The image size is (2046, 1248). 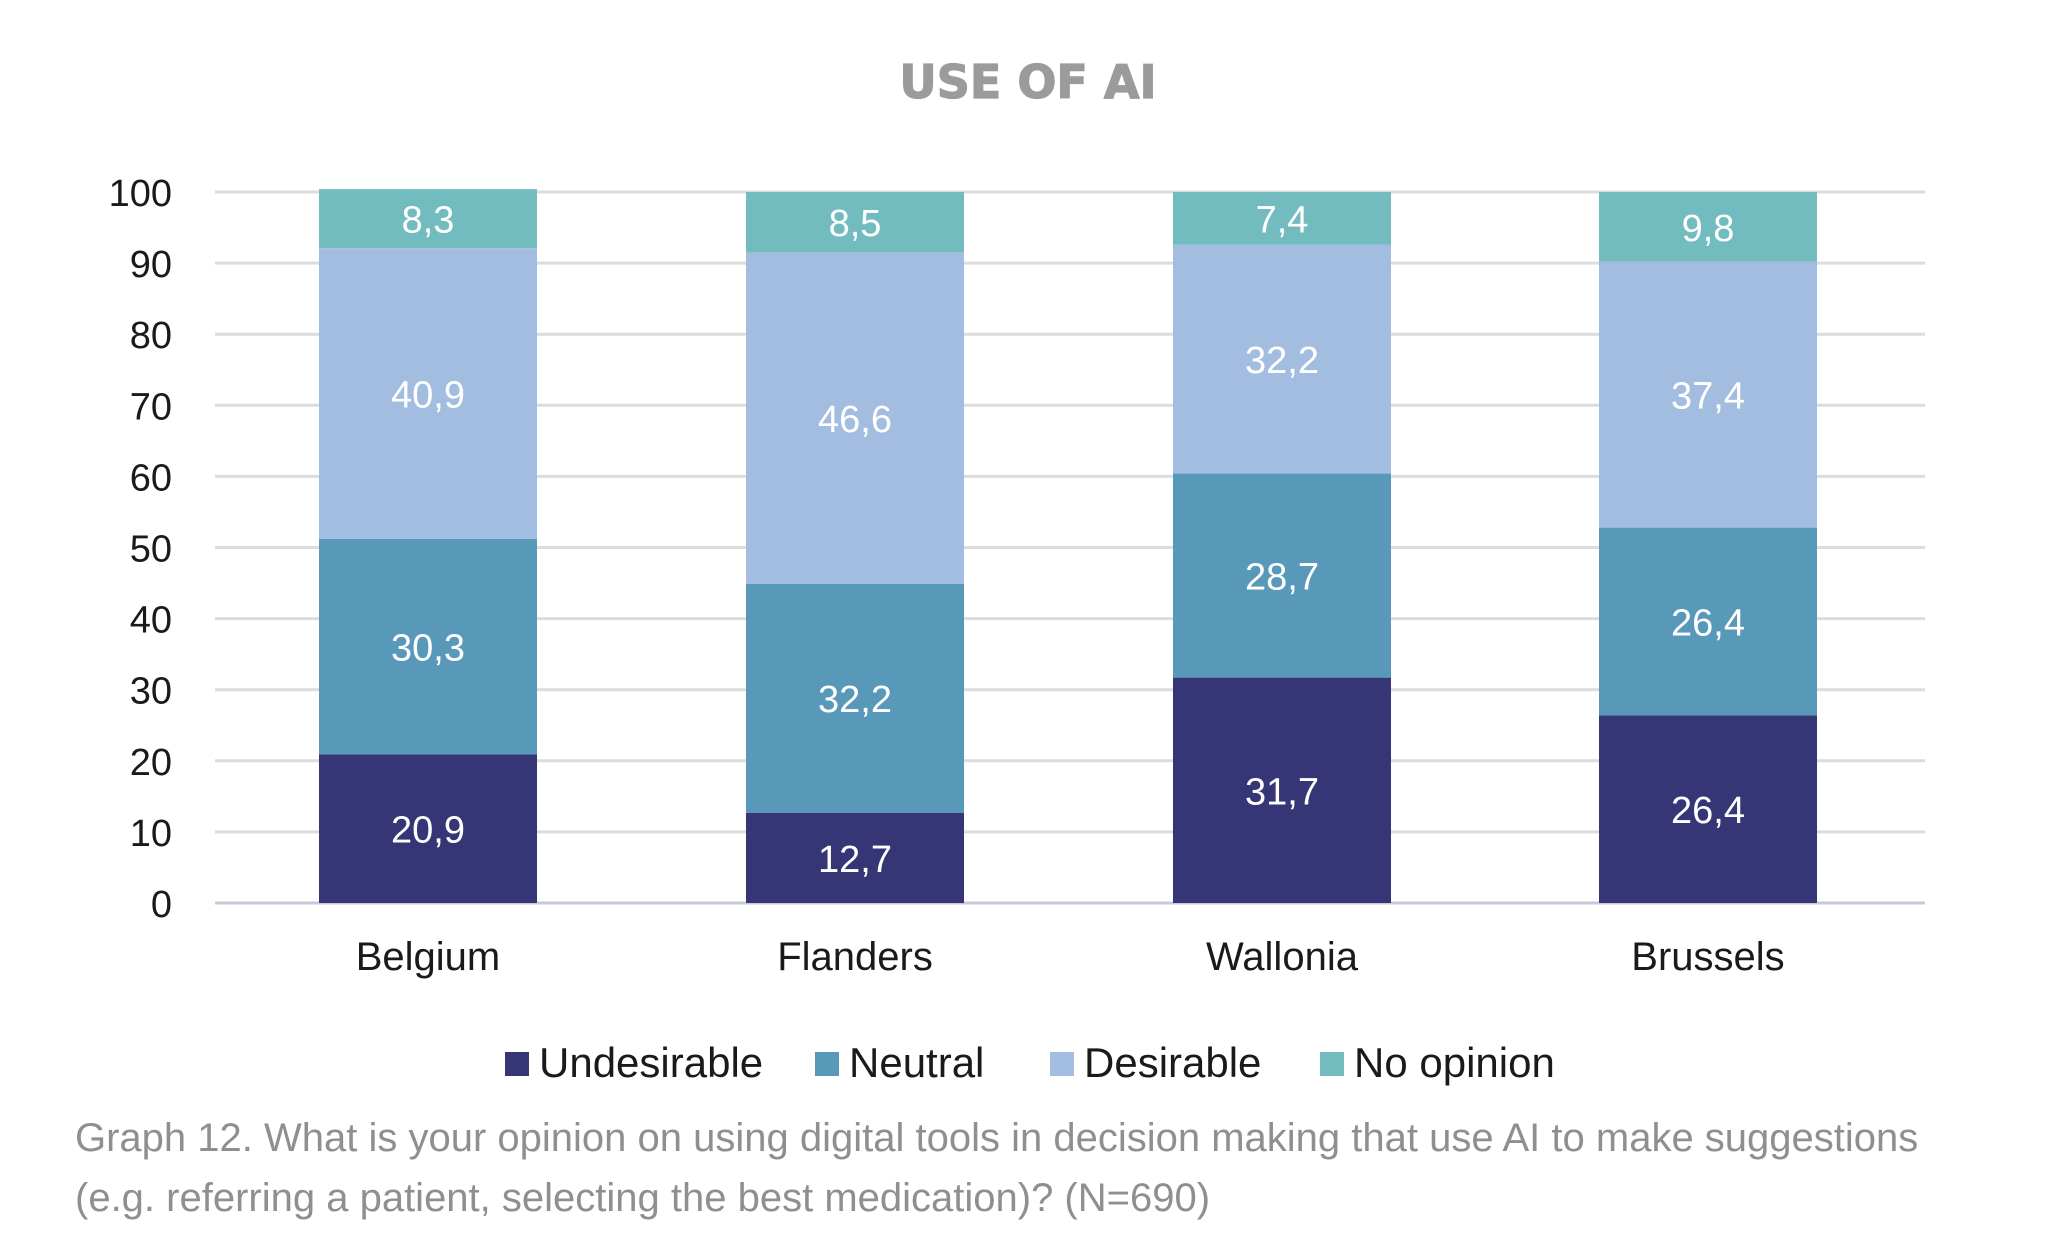 What do you see at coordinates (651, 1062) in the screenshot?
I see `legend-label: Undesirable` at bounding box center [651, 1062].